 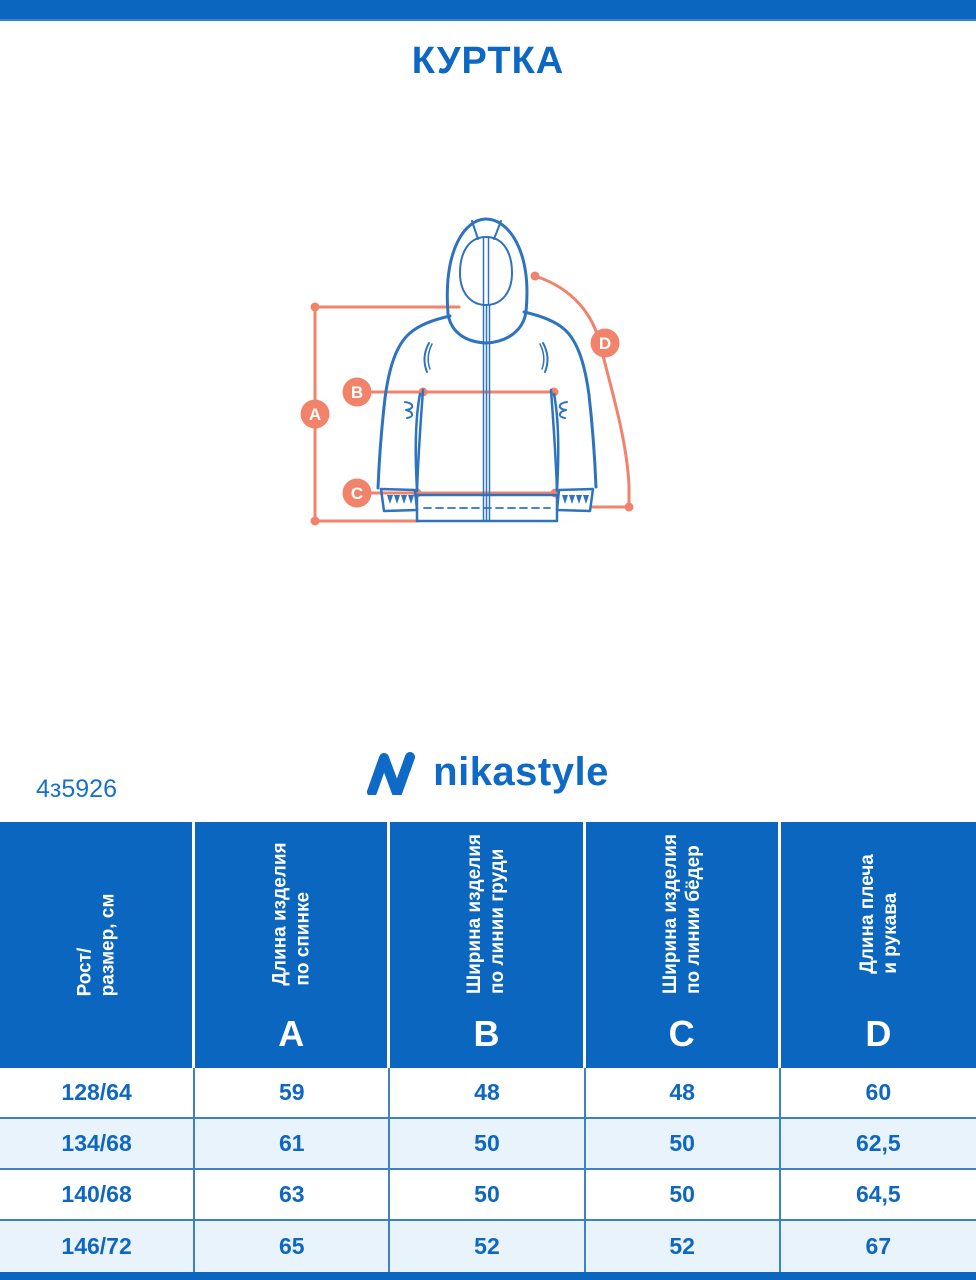 What do you see at coordinates (878, 1246) in the screenshot?
I see `cell-d: 67` at bounding box center [878, 1246].